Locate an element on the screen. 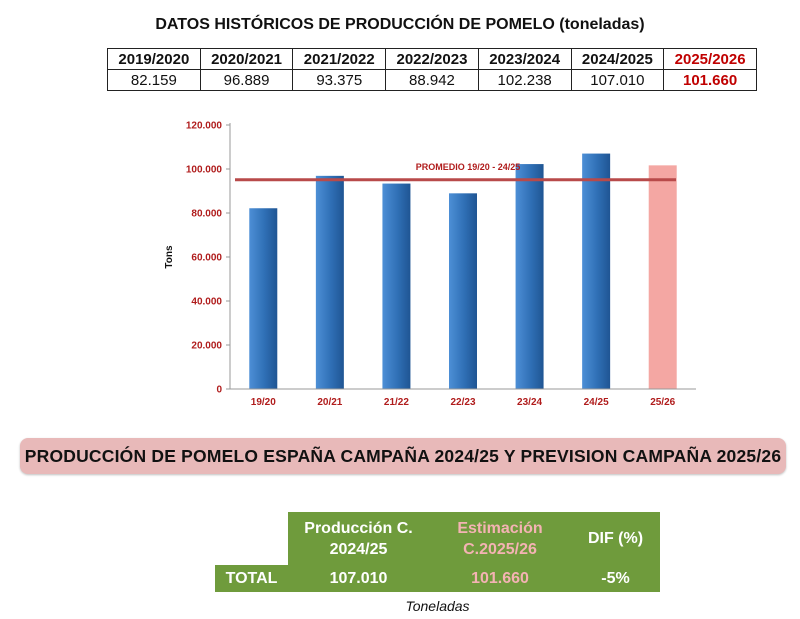  summary-total-row: TOTAL 107.010 101.660 -5% is located at coordinates (437, 578).